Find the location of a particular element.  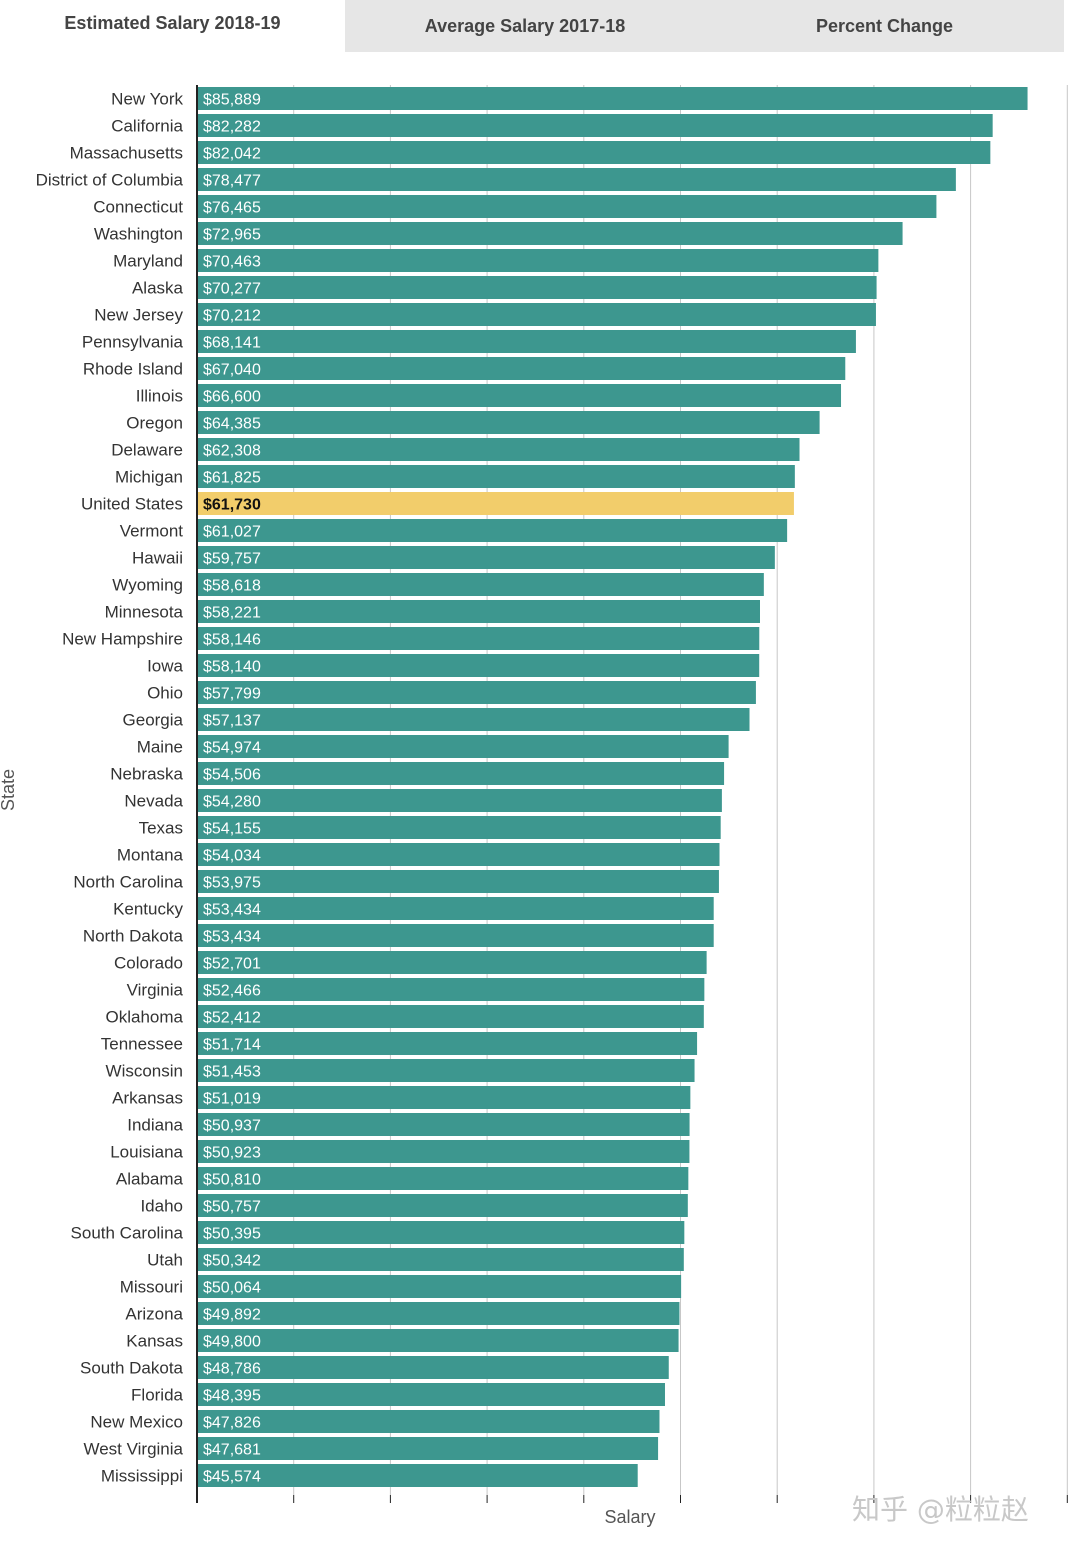

data-label: $70,212 is located at coordinates (232, 316).